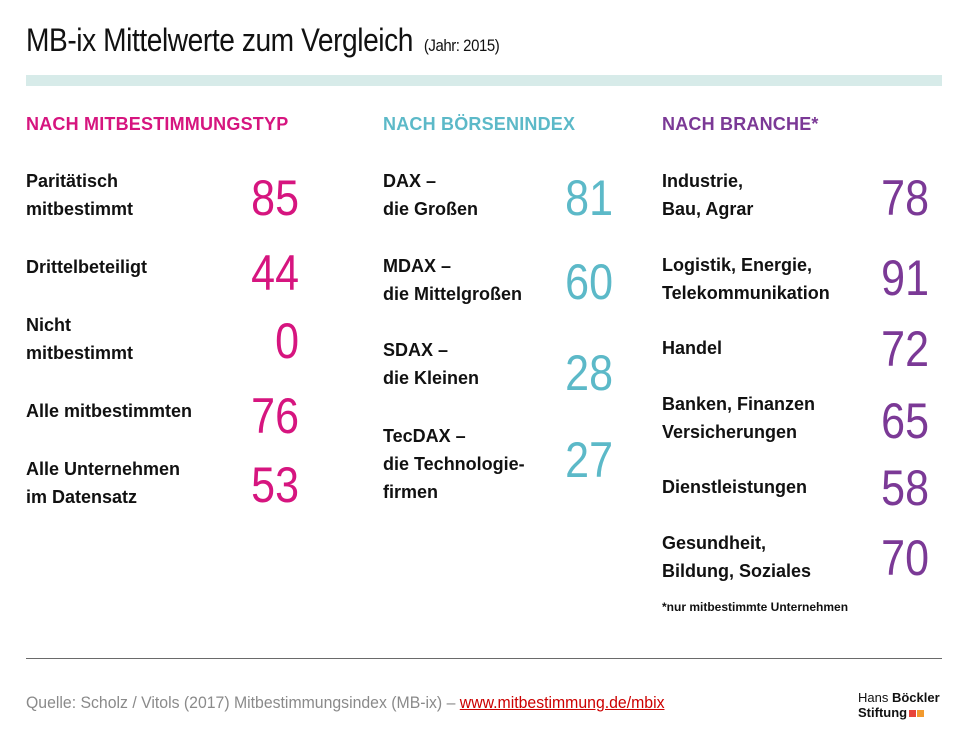  What do you see at coordinates (87, 267) in the screenshot?
I see `row-label: Drittelbeteiligt` at bounding box center [87, 267].